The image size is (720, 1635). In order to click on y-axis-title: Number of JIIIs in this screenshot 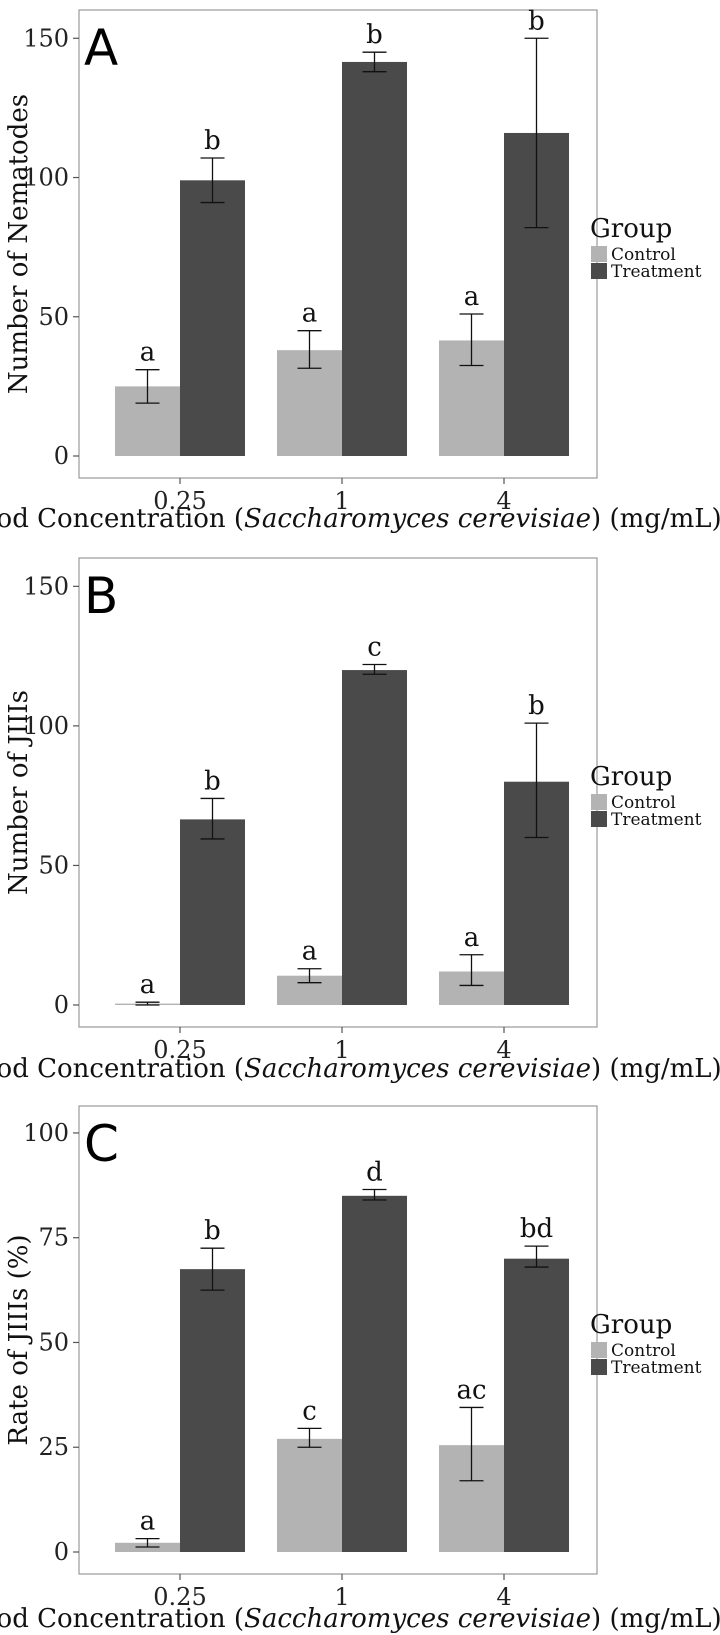, I will do `click(19, 792)`.